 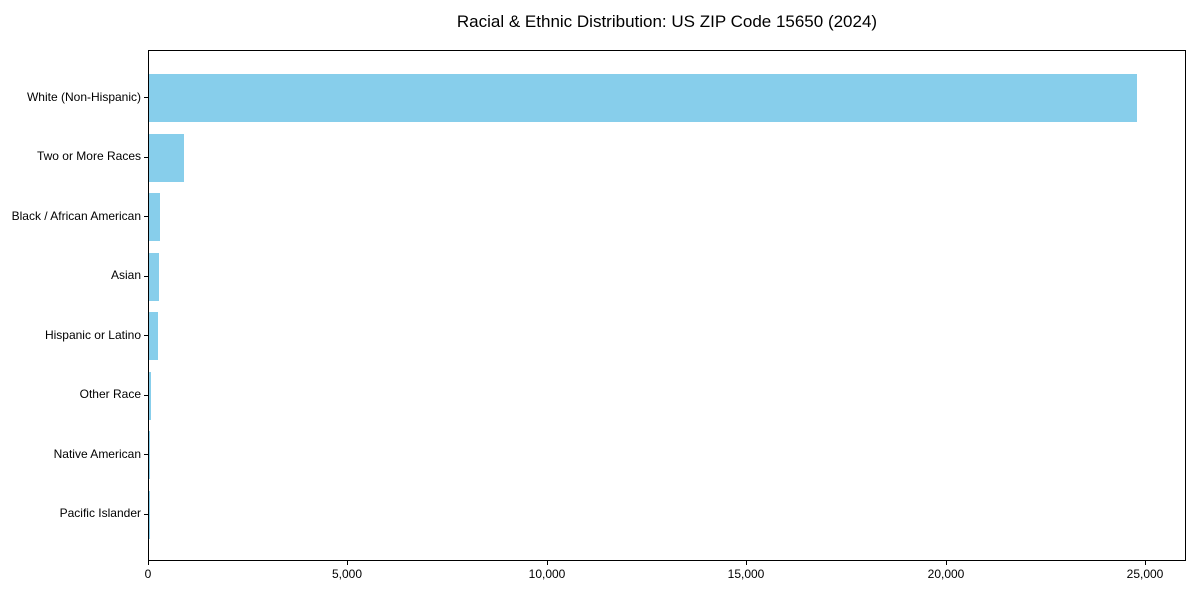 I want to click on x-axis-label-25000: 25,000, so click(x=1145, y=574).